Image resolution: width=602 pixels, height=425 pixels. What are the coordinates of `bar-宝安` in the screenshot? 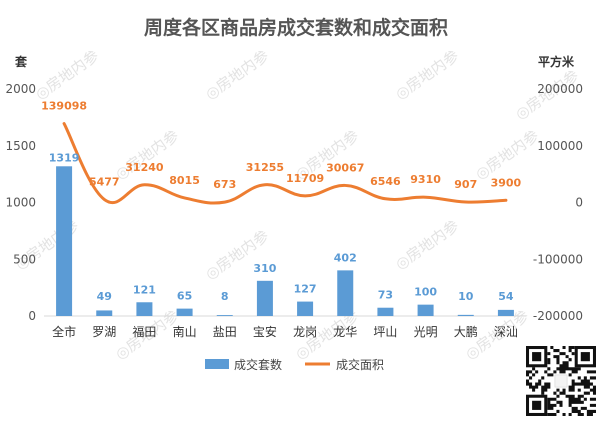 It's located at (264, 298).